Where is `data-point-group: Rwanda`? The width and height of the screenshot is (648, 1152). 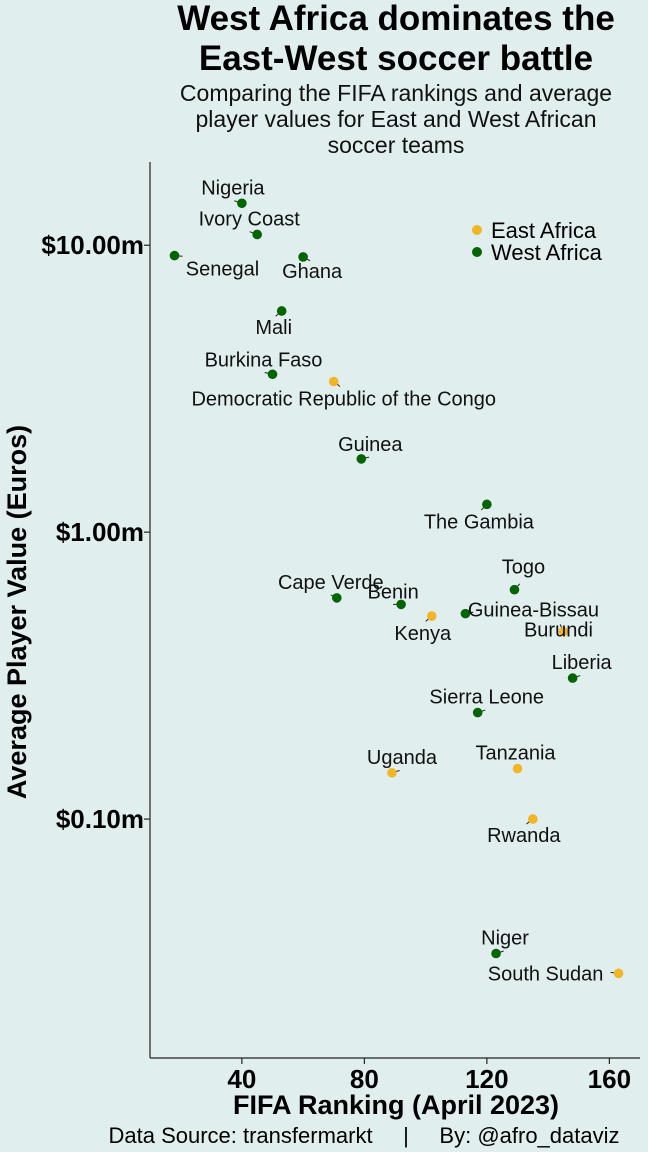 data-point-group: Rwanda is located at coordinates (524, 830).